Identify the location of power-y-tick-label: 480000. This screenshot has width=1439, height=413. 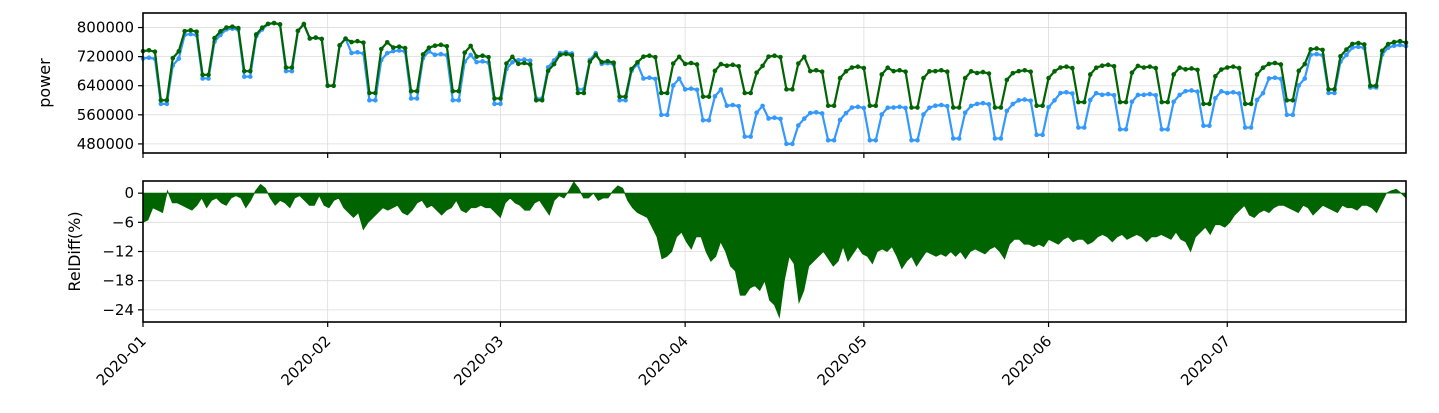
(105, 144).